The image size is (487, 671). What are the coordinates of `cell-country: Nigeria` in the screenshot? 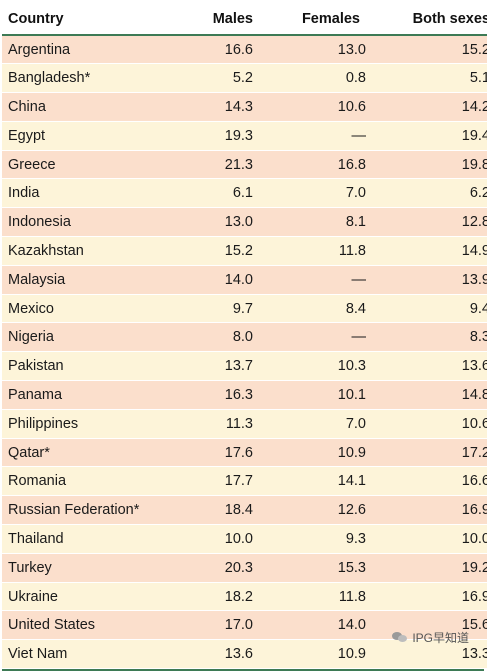 It's located at (80, 337).